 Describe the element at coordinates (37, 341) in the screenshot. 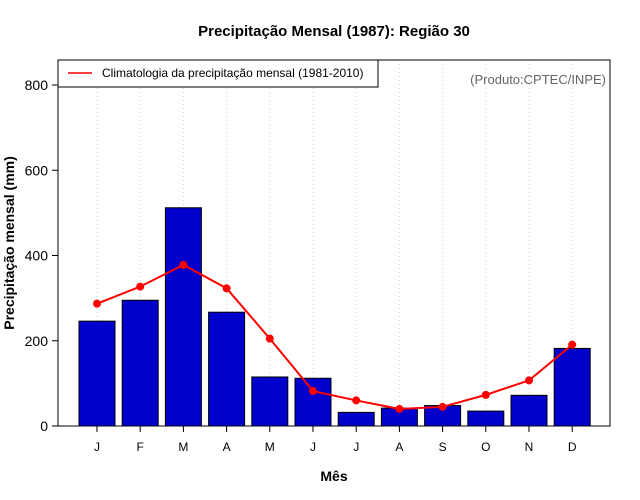

I see `y-tick-label: 200` at that location.